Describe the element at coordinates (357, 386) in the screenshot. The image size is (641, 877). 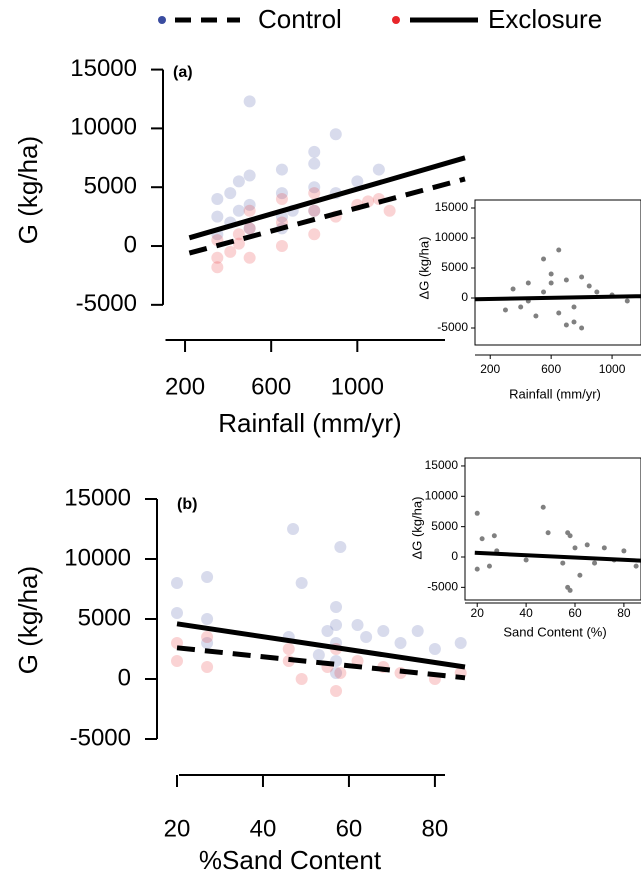
I see `x-tick-label: 1000` at that location.